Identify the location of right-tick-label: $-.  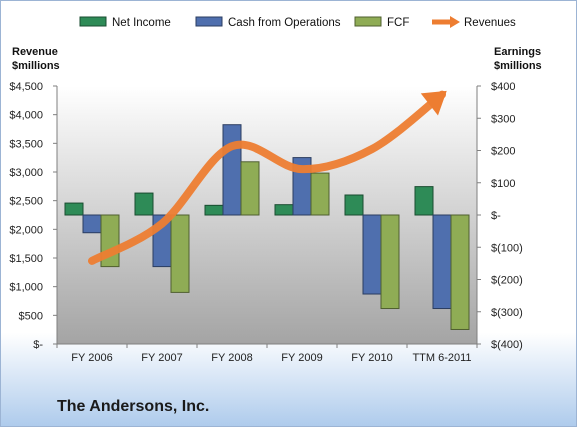
(496, 216).